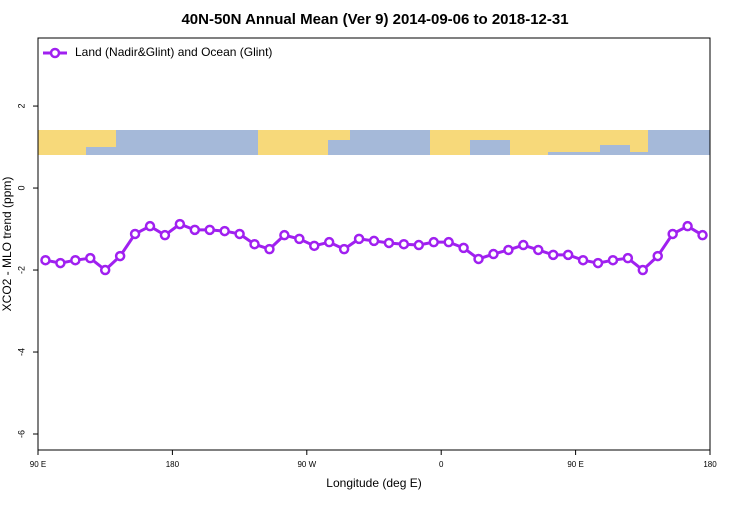 The height and width of the screenshot is (505, 750). I want to click on legend-marker, so click(55, 53).